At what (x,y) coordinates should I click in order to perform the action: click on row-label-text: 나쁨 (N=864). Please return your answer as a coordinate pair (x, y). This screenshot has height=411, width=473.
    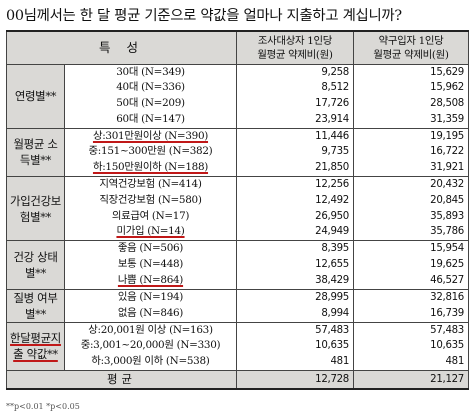
    Looking at the image, I should click on (150, 279).